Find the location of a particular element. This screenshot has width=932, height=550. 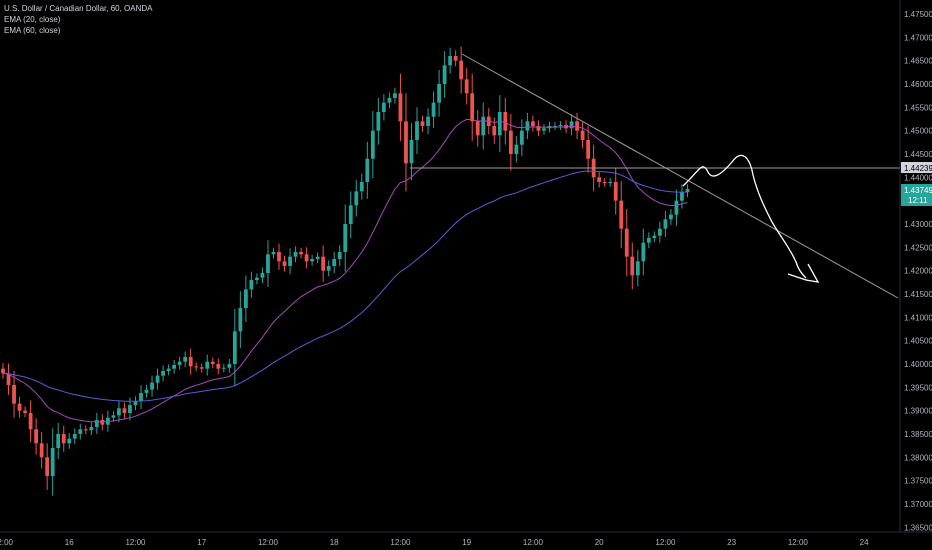

price-tick-label: 1.47000 is located at coordinates (918, 37).